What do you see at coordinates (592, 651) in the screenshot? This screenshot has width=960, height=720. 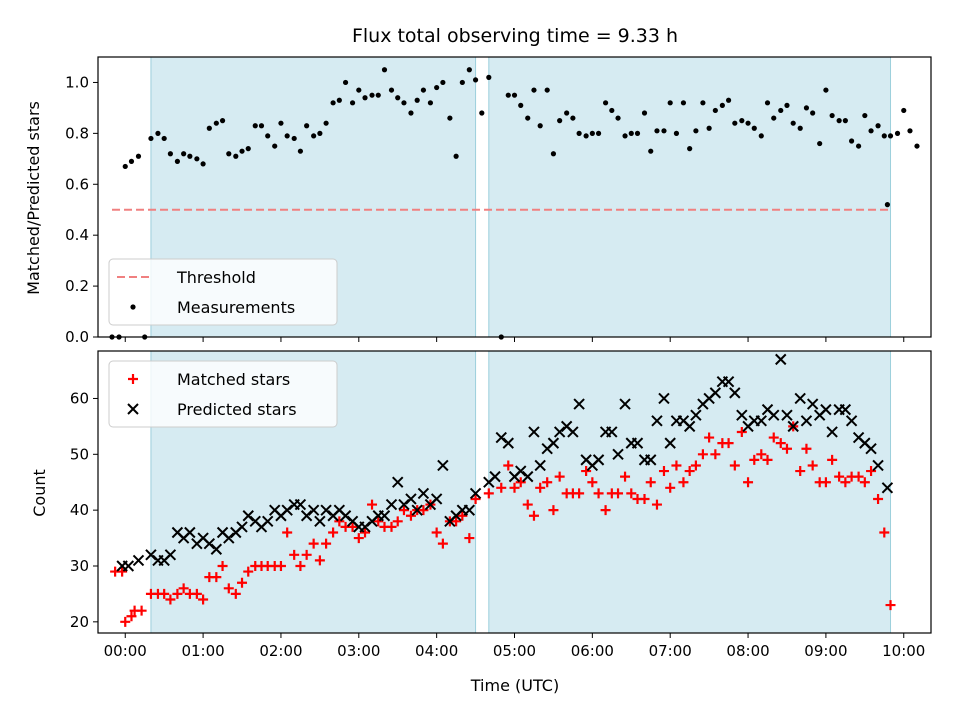 I see `x-tick-label: 06:00` at bounding box center [592, 651].